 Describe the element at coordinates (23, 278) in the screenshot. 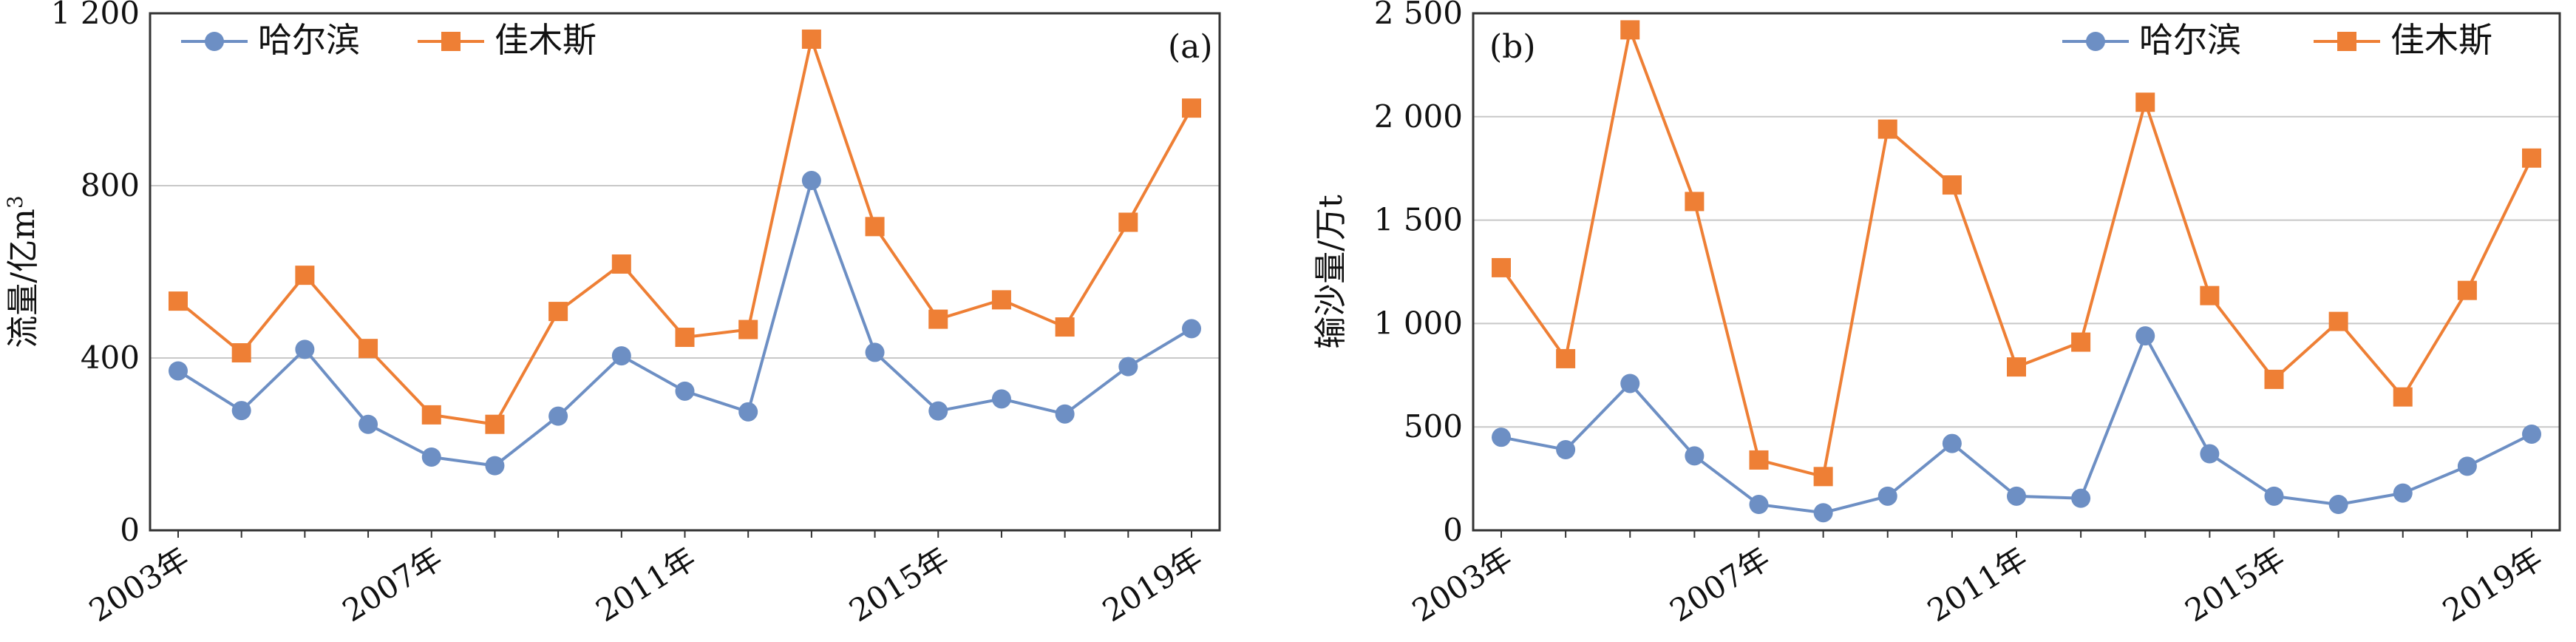

I see `y-axis-label-text: 流量/亿m` at that location.